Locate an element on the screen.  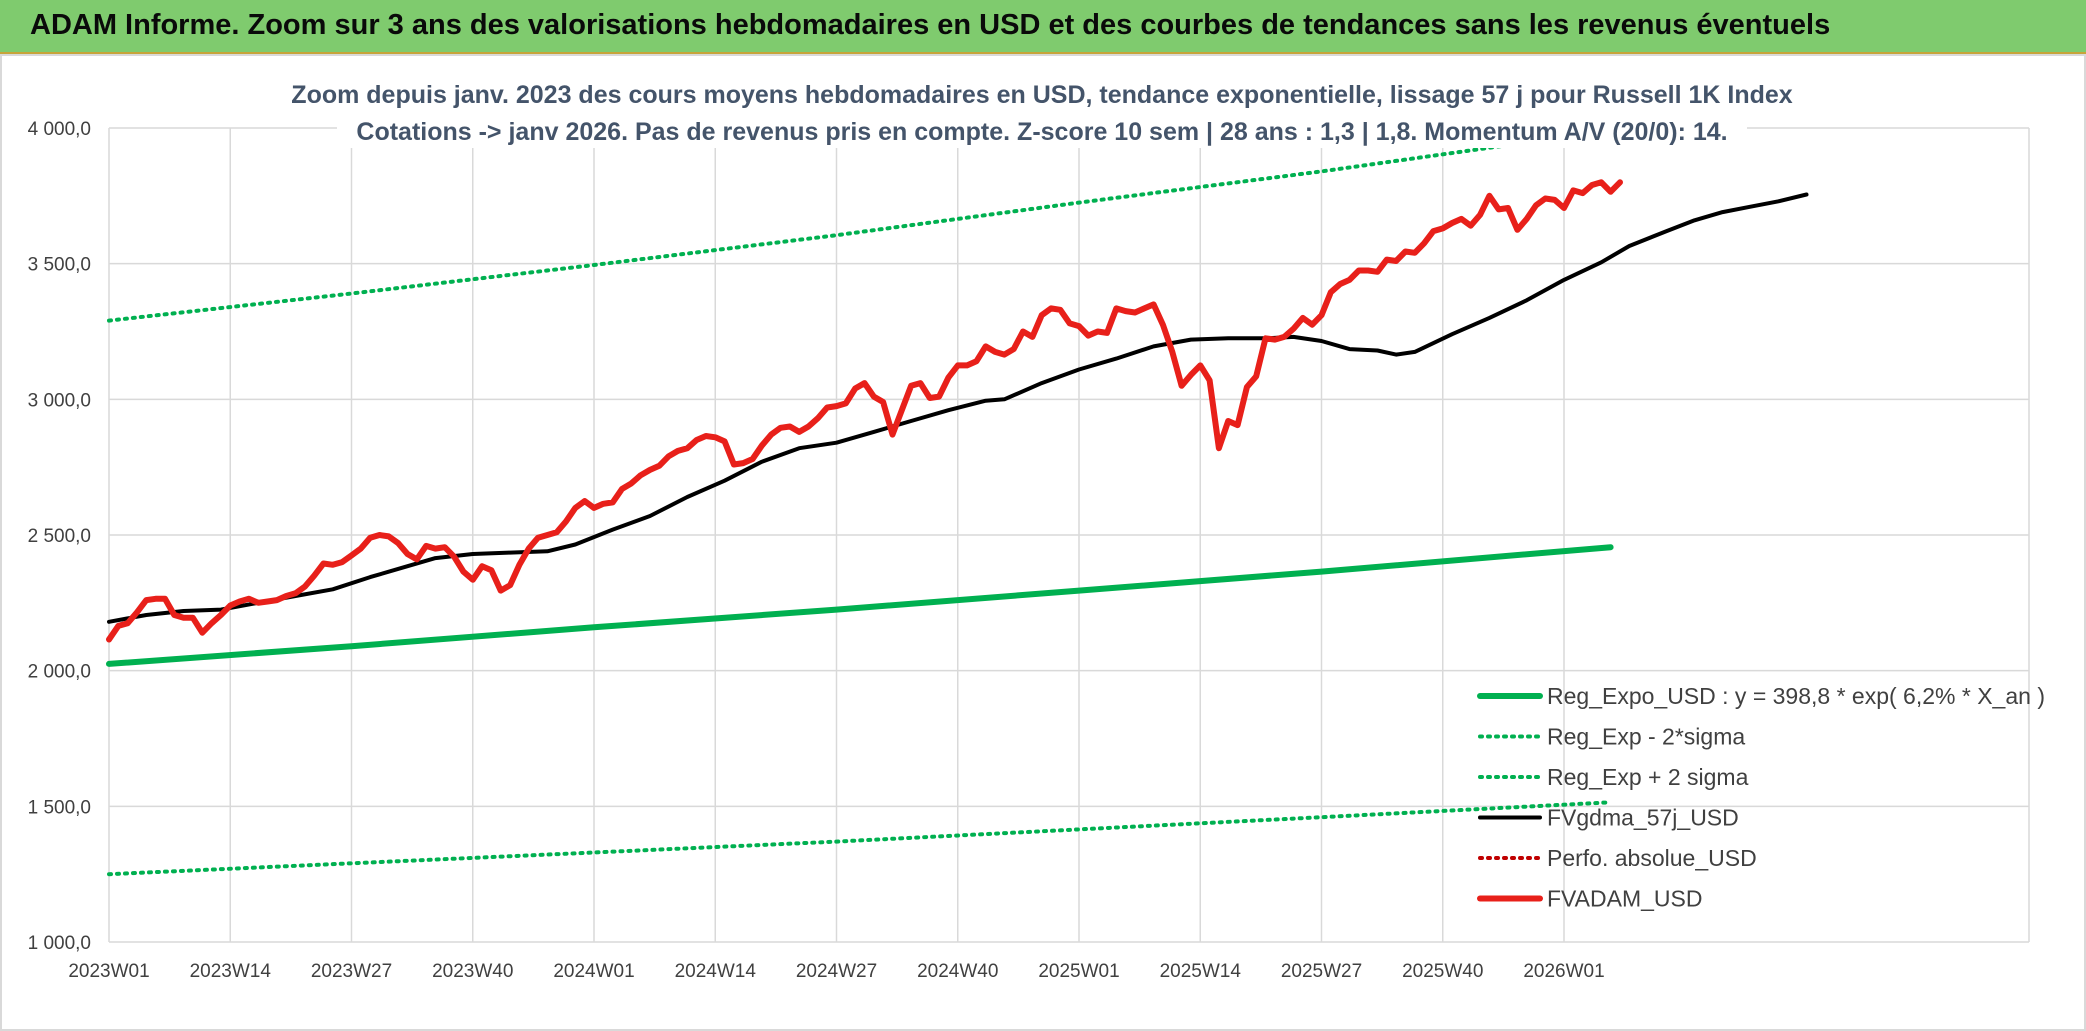
x-tick-label: 2025W01 is located at coordinates (1078, 971).